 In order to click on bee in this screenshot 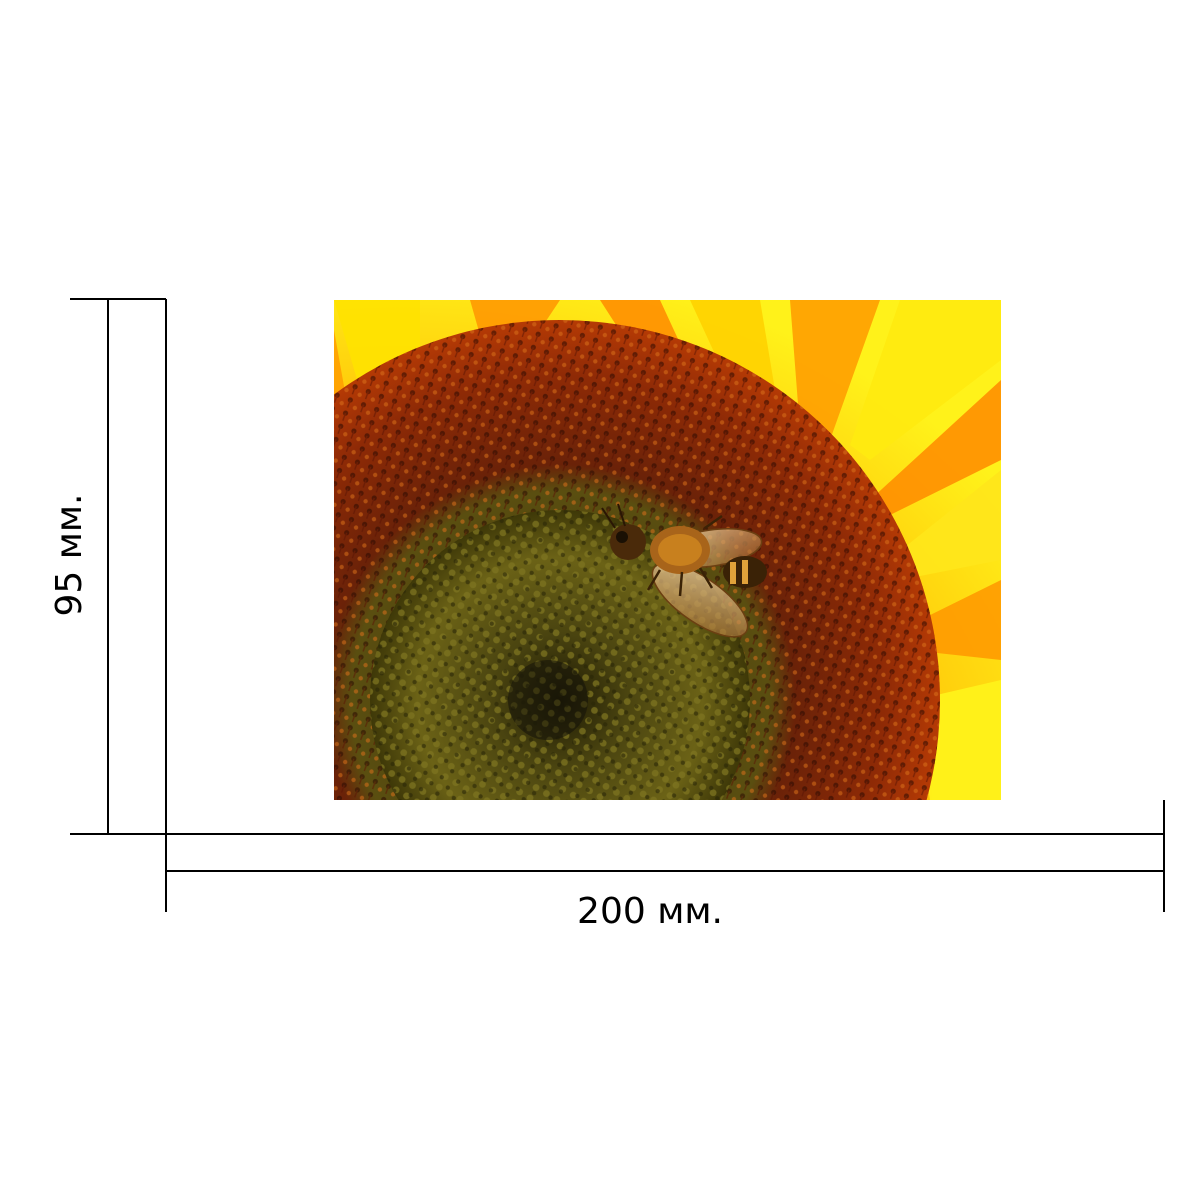, I will do `click(684, 570)`.